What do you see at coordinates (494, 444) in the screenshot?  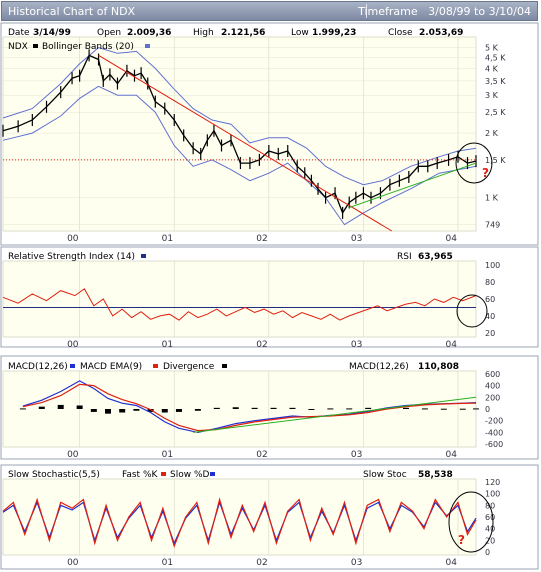 I see `macd-y-tick-label: -600` at bounding box center [494, 444].